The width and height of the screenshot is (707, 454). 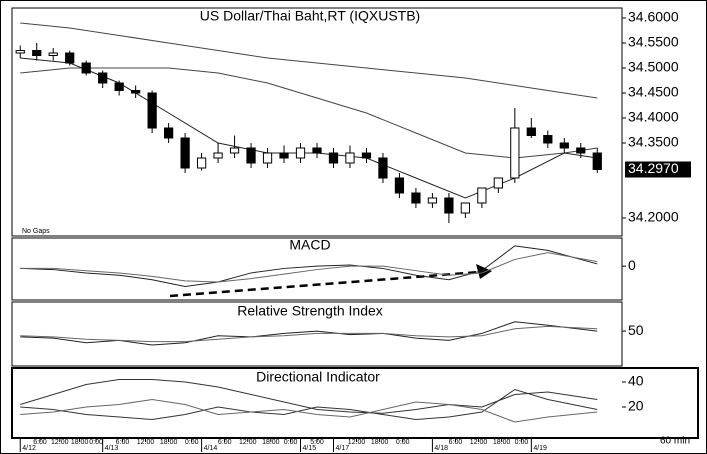 What do you see at coordinates (653, 142) in the screenshot?
I see `y-tick-label: 34.3500` at bounding box center [653, 142].